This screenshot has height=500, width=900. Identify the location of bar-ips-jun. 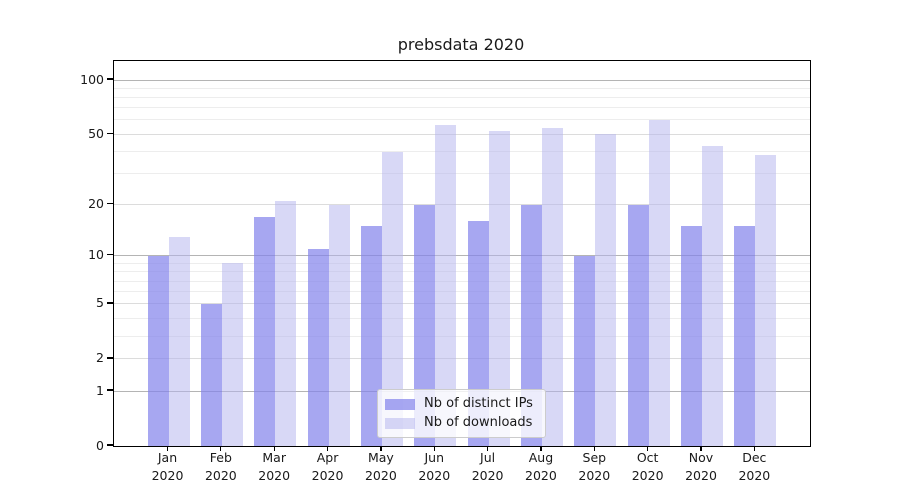
(425, 325).